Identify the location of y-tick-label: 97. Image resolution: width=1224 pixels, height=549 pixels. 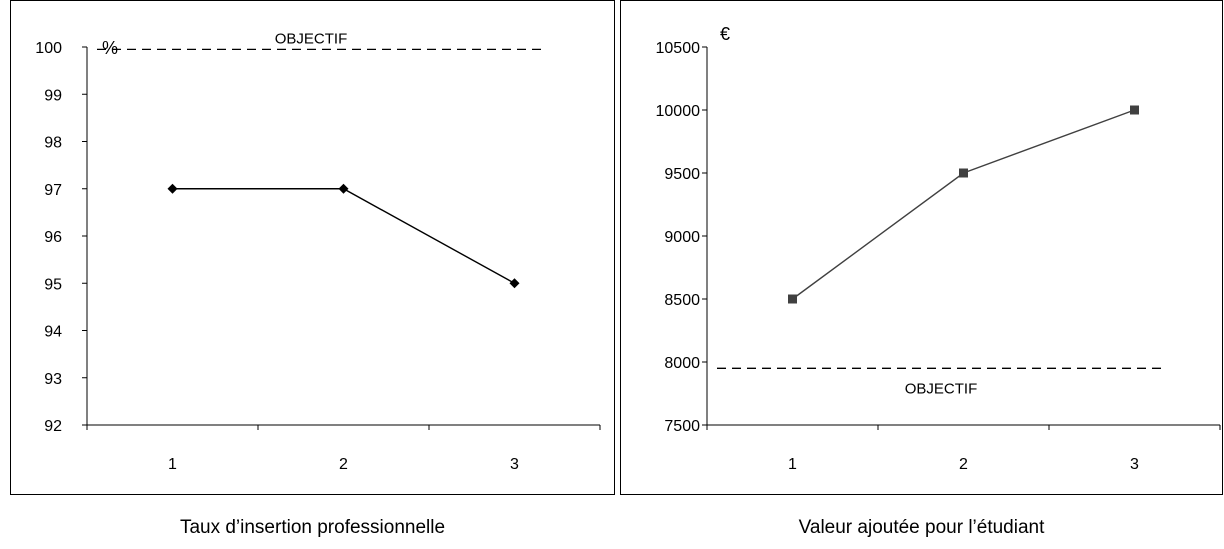
(53, 190).